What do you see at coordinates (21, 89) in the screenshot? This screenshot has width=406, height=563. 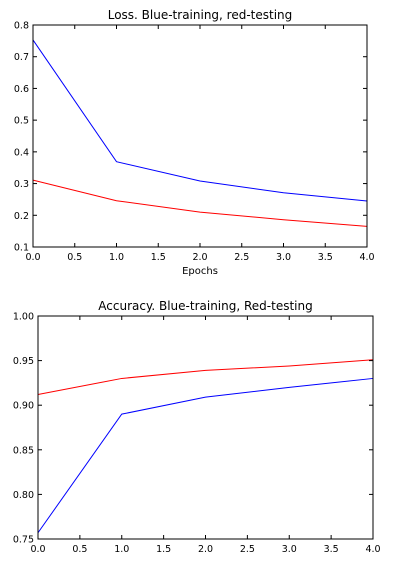 I see `y-tick-label: 0.6` at bounding box center [21, 89].